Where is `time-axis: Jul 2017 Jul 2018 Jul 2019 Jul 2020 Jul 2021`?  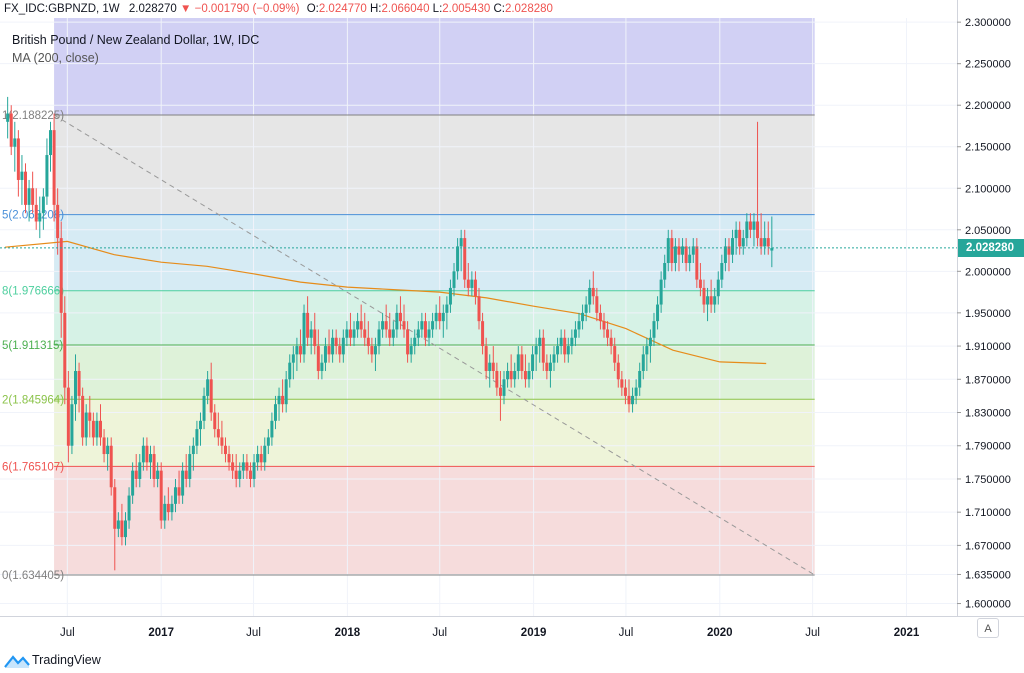
time-axis: Jul 2017 Jul 2018 Jul 2019 Jul 2020 Jul 2021 is located at coordinates (490, 633).